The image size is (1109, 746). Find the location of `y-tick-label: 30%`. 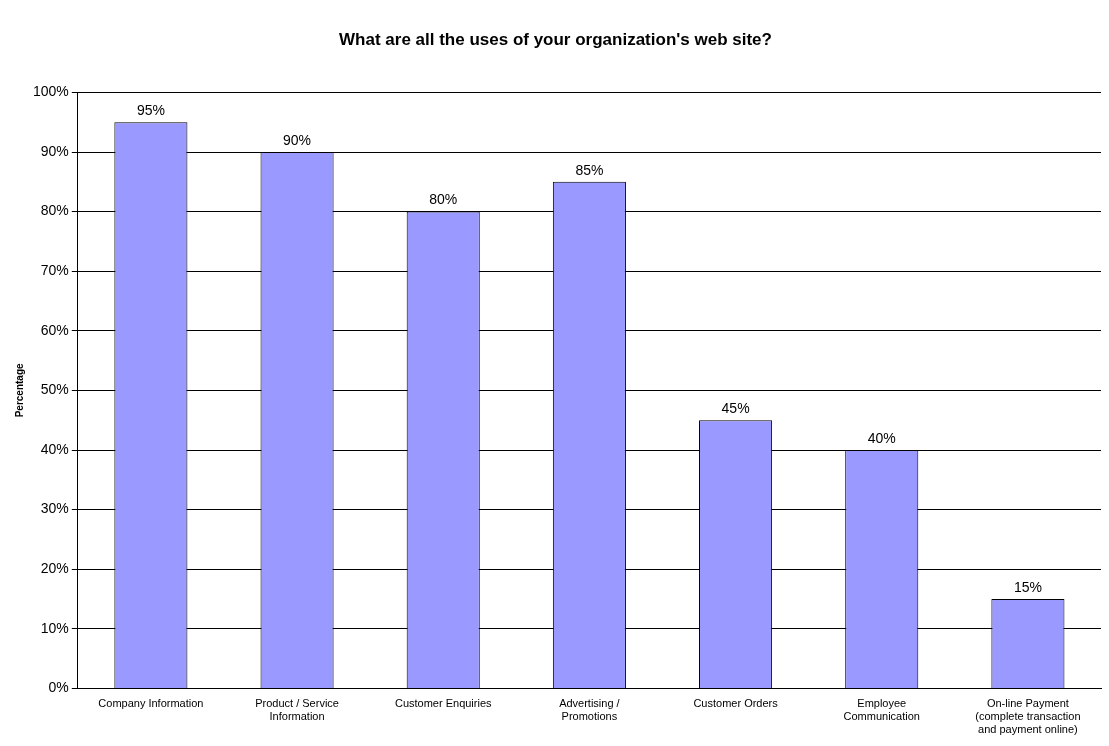

y-tick-label: 30% is located at coordinates (54, 508).